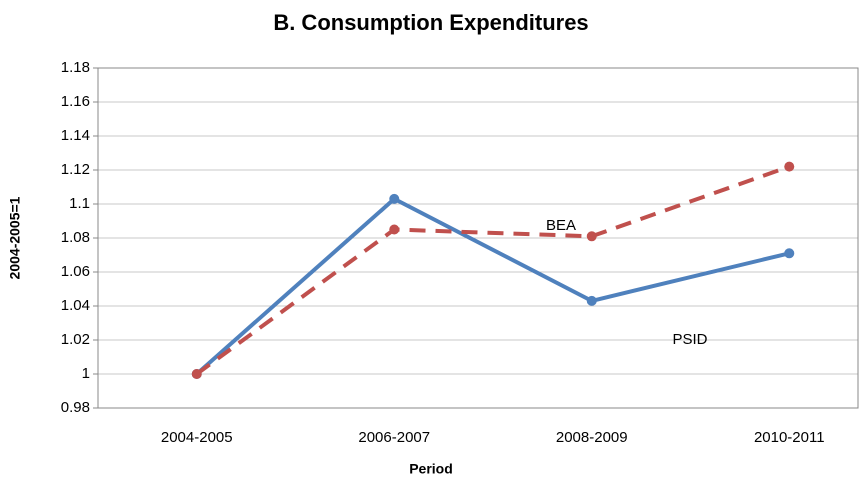  Describe the element at coordinates (79, 203) in the screenshot. I see `y-tick-label: 1.1` at that location.